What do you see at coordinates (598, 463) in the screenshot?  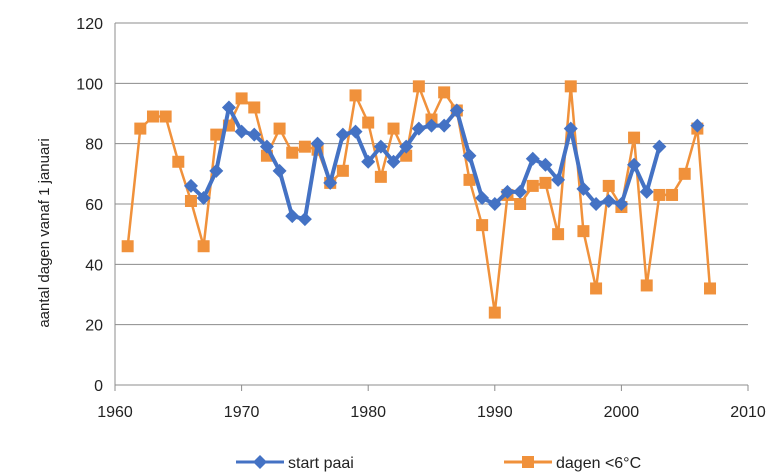 I see `legend-label: dagen <6°C` at bounding box center [598, 463].